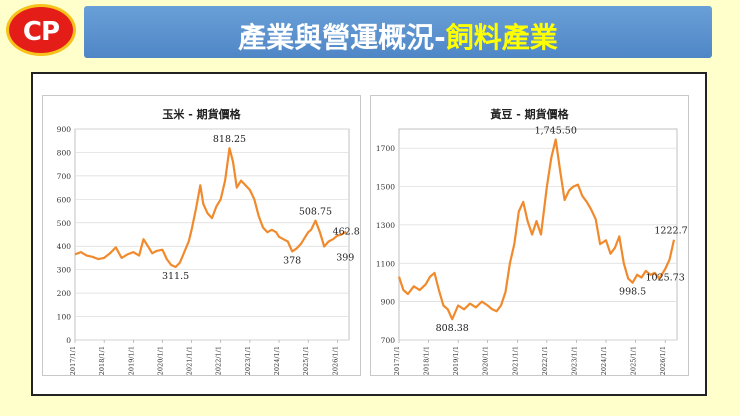 The width and height of the screenshot is (740, 416). Describe the element at coordinates (64, 246) in the screenshot. I see `corn-ytick-label: 400` at that location.